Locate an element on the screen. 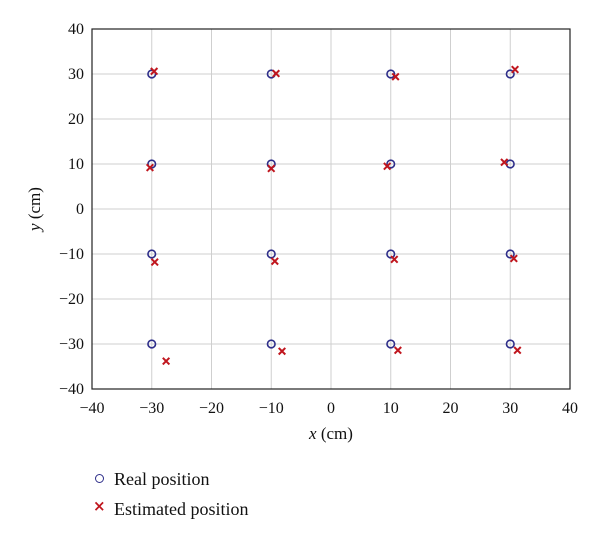  legend-label-estimated: Estimated position is located at coordinates (181, 508).